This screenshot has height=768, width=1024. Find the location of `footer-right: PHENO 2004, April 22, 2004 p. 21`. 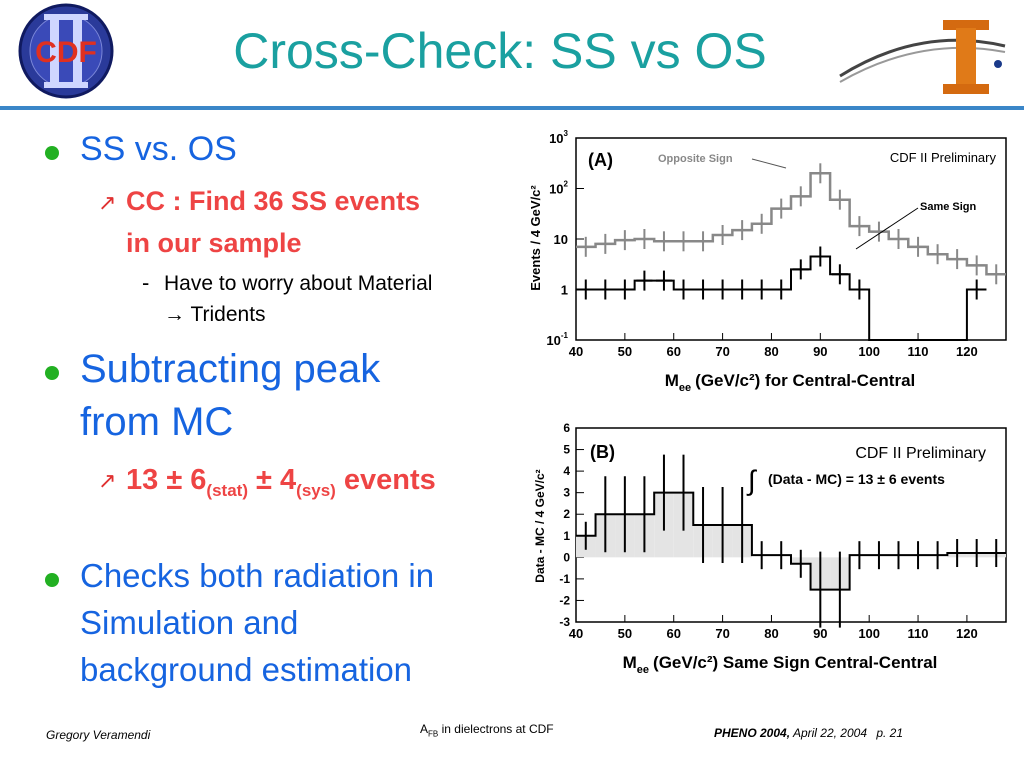

footer-right: PHENO 2004, April 22, 2004 p. 21 is located at coordinates (808, 733).